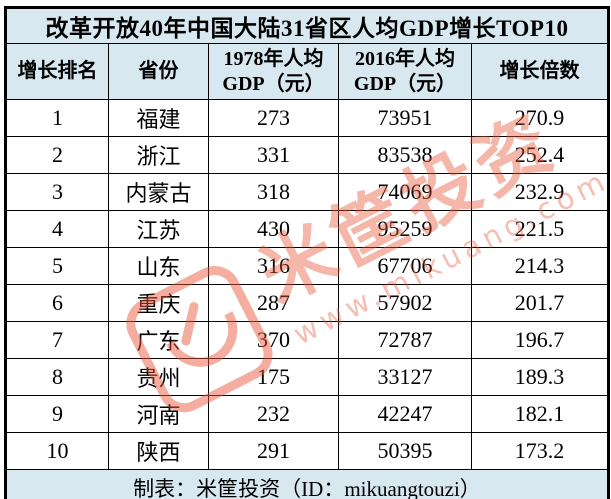 This screenshot has height=499, width=611. Describe the element at coordinates (158, 340) in the screenshot. I see `province-cell: 广东` at that location.